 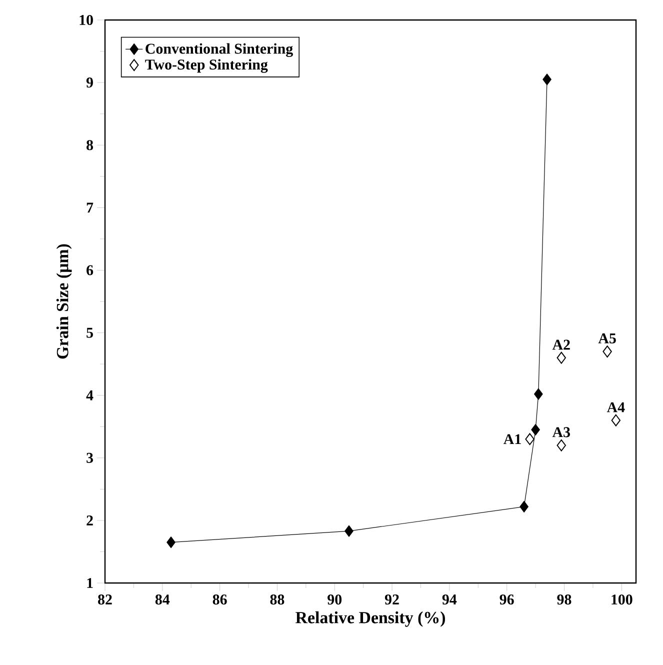 I want to click on legend-label: Conventional Sintering, so click(x=219, y=50).